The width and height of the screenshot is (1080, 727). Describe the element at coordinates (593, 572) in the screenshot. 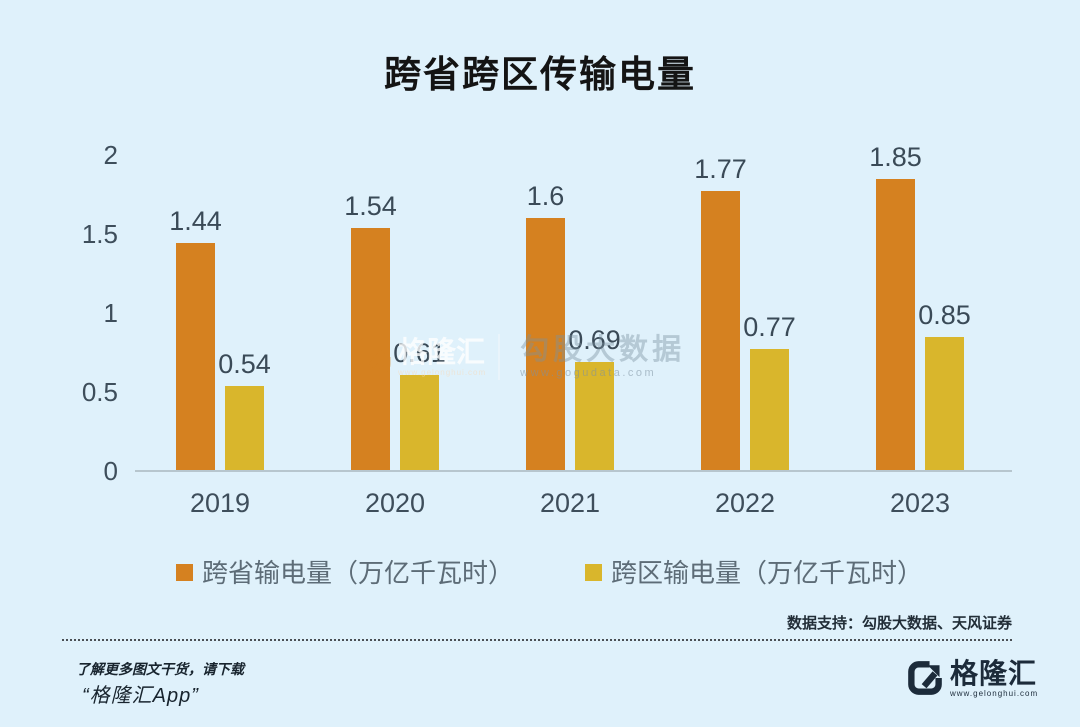

I see `legend-swatch-region` at that location.